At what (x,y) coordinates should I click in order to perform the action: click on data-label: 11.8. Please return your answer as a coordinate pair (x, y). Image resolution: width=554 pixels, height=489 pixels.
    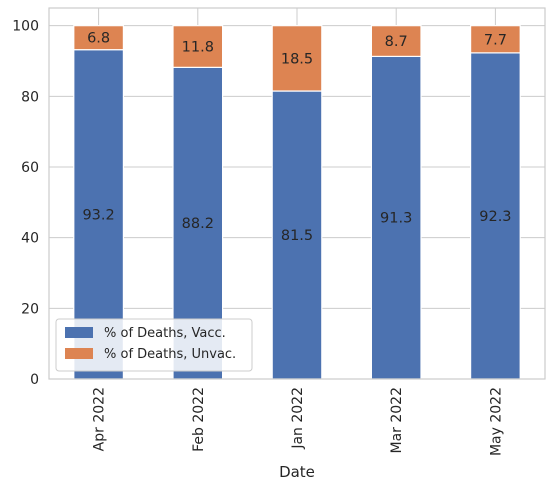
    Looking at the image, I should click on (198, 48).